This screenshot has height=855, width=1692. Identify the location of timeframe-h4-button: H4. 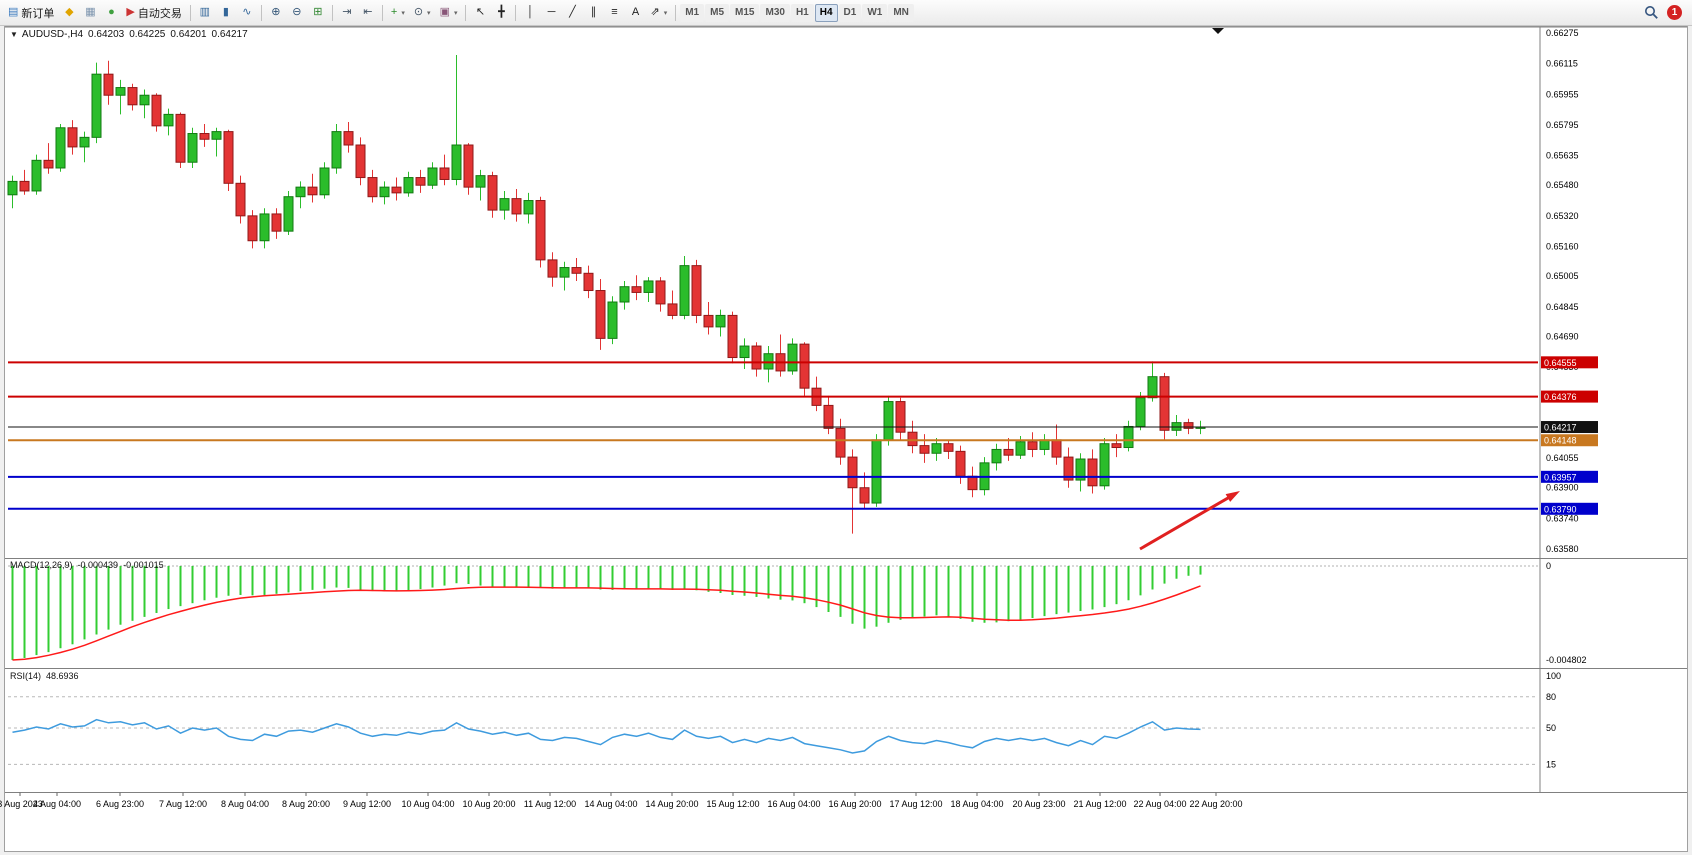
(826, 12).